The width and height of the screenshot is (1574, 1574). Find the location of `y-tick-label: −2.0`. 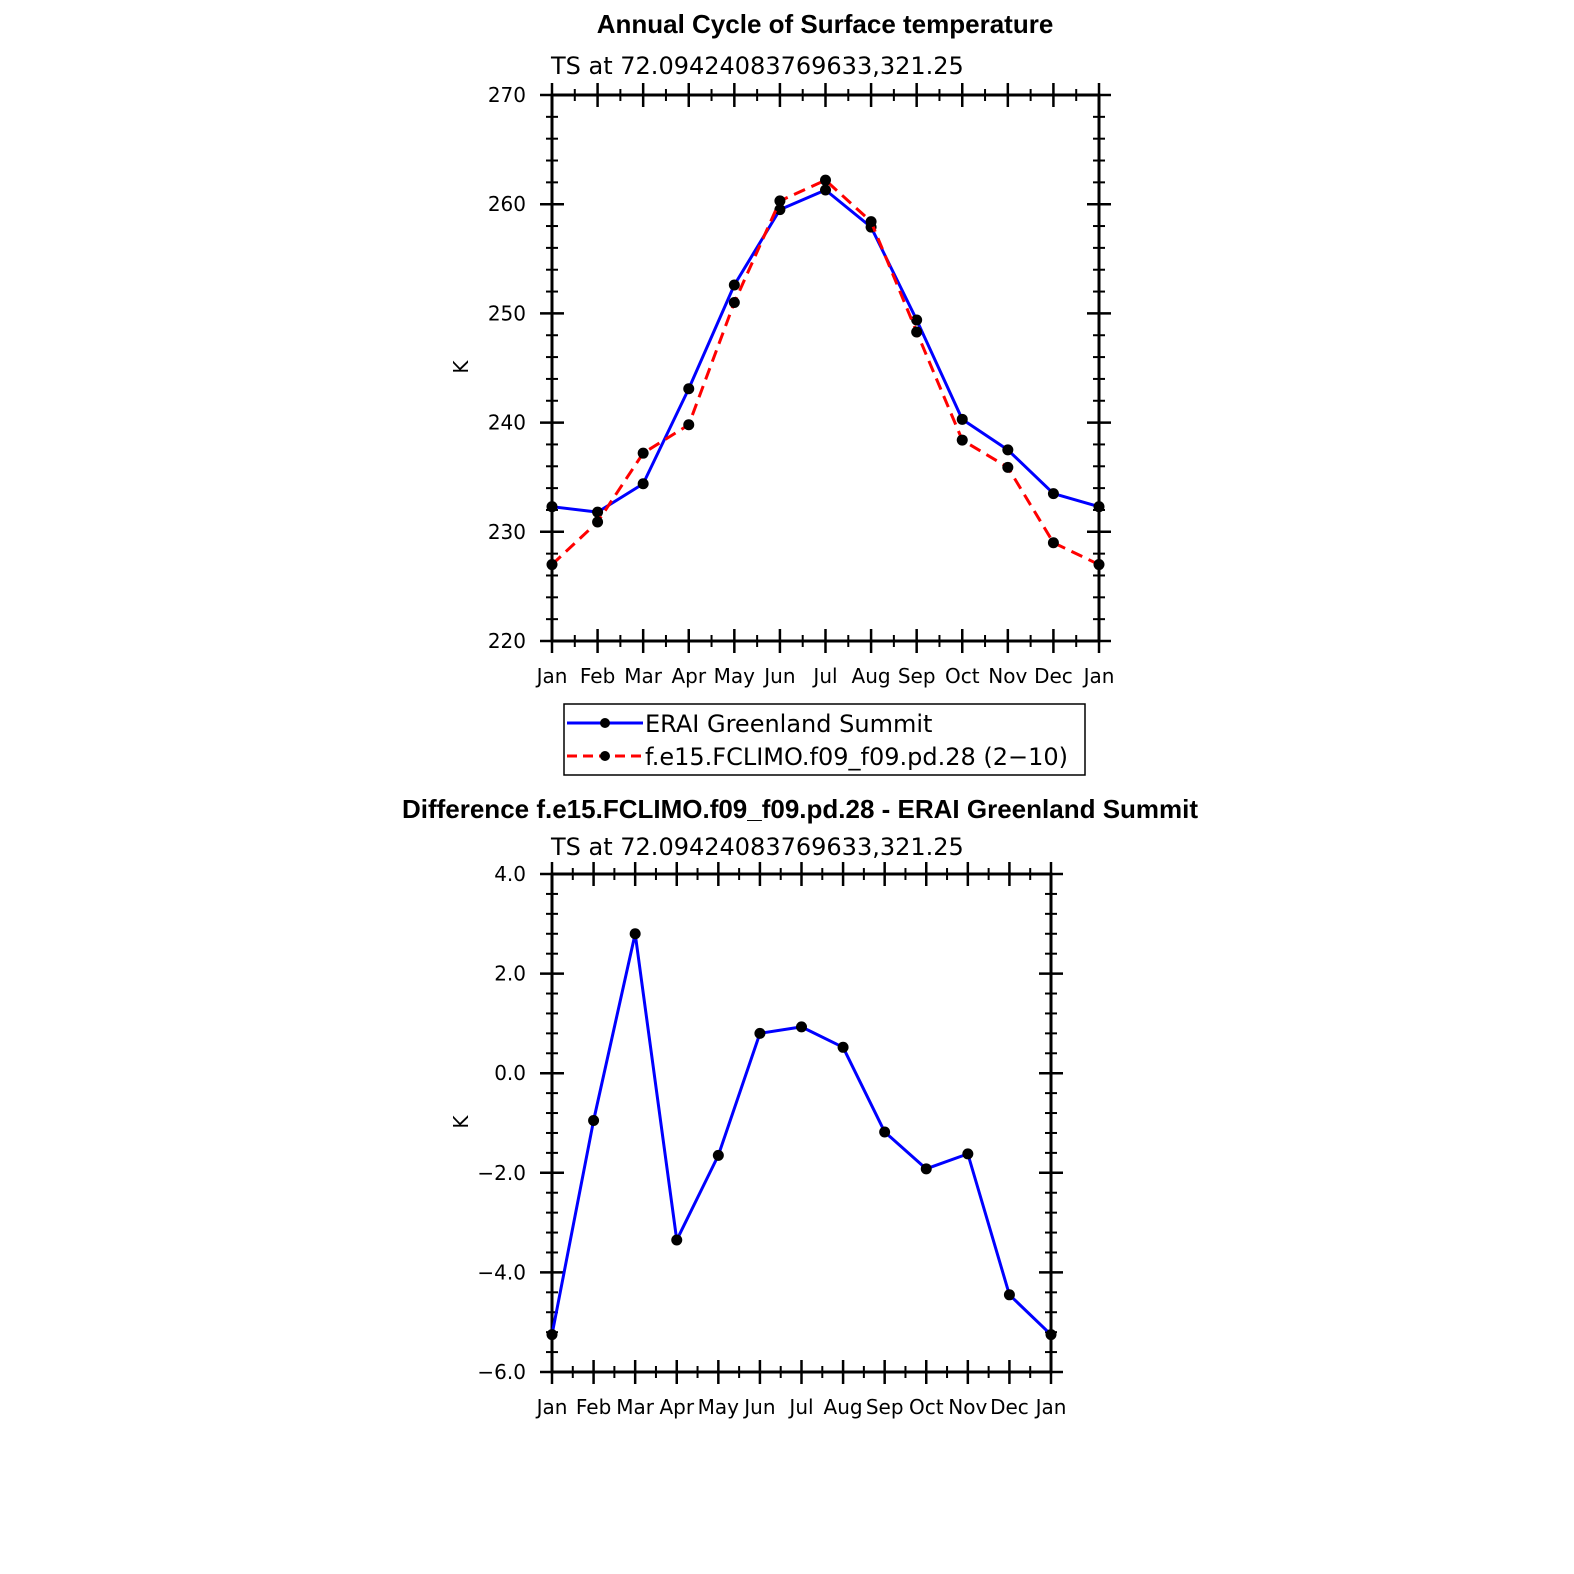

y-tick-label: −2.0 is located at coordinates (501, 1173).